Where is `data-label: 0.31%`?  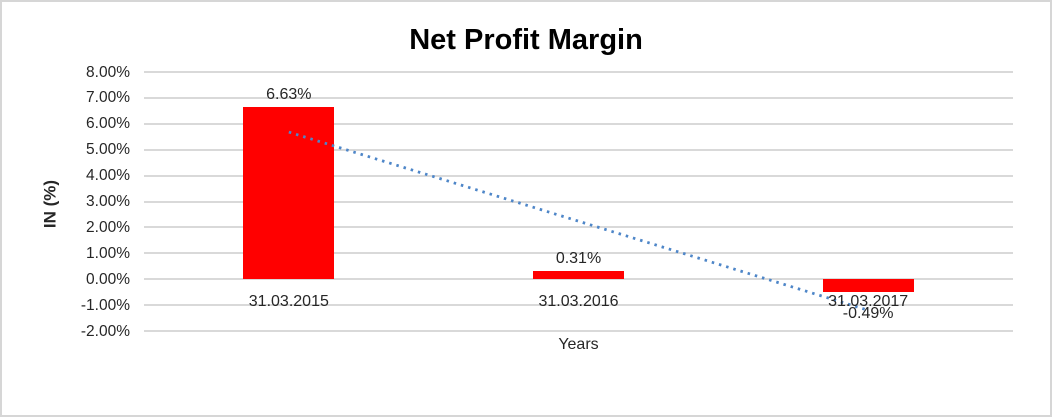 data-label: 0.31% is located at coordinates (578, 259).